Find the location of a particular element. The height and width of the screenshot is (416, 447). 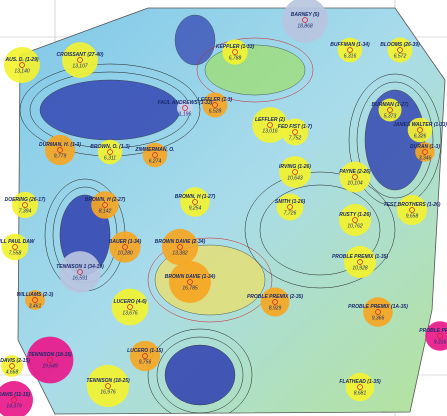

well-label: TENNISON (18-15) is located at coordinates (50, 355).